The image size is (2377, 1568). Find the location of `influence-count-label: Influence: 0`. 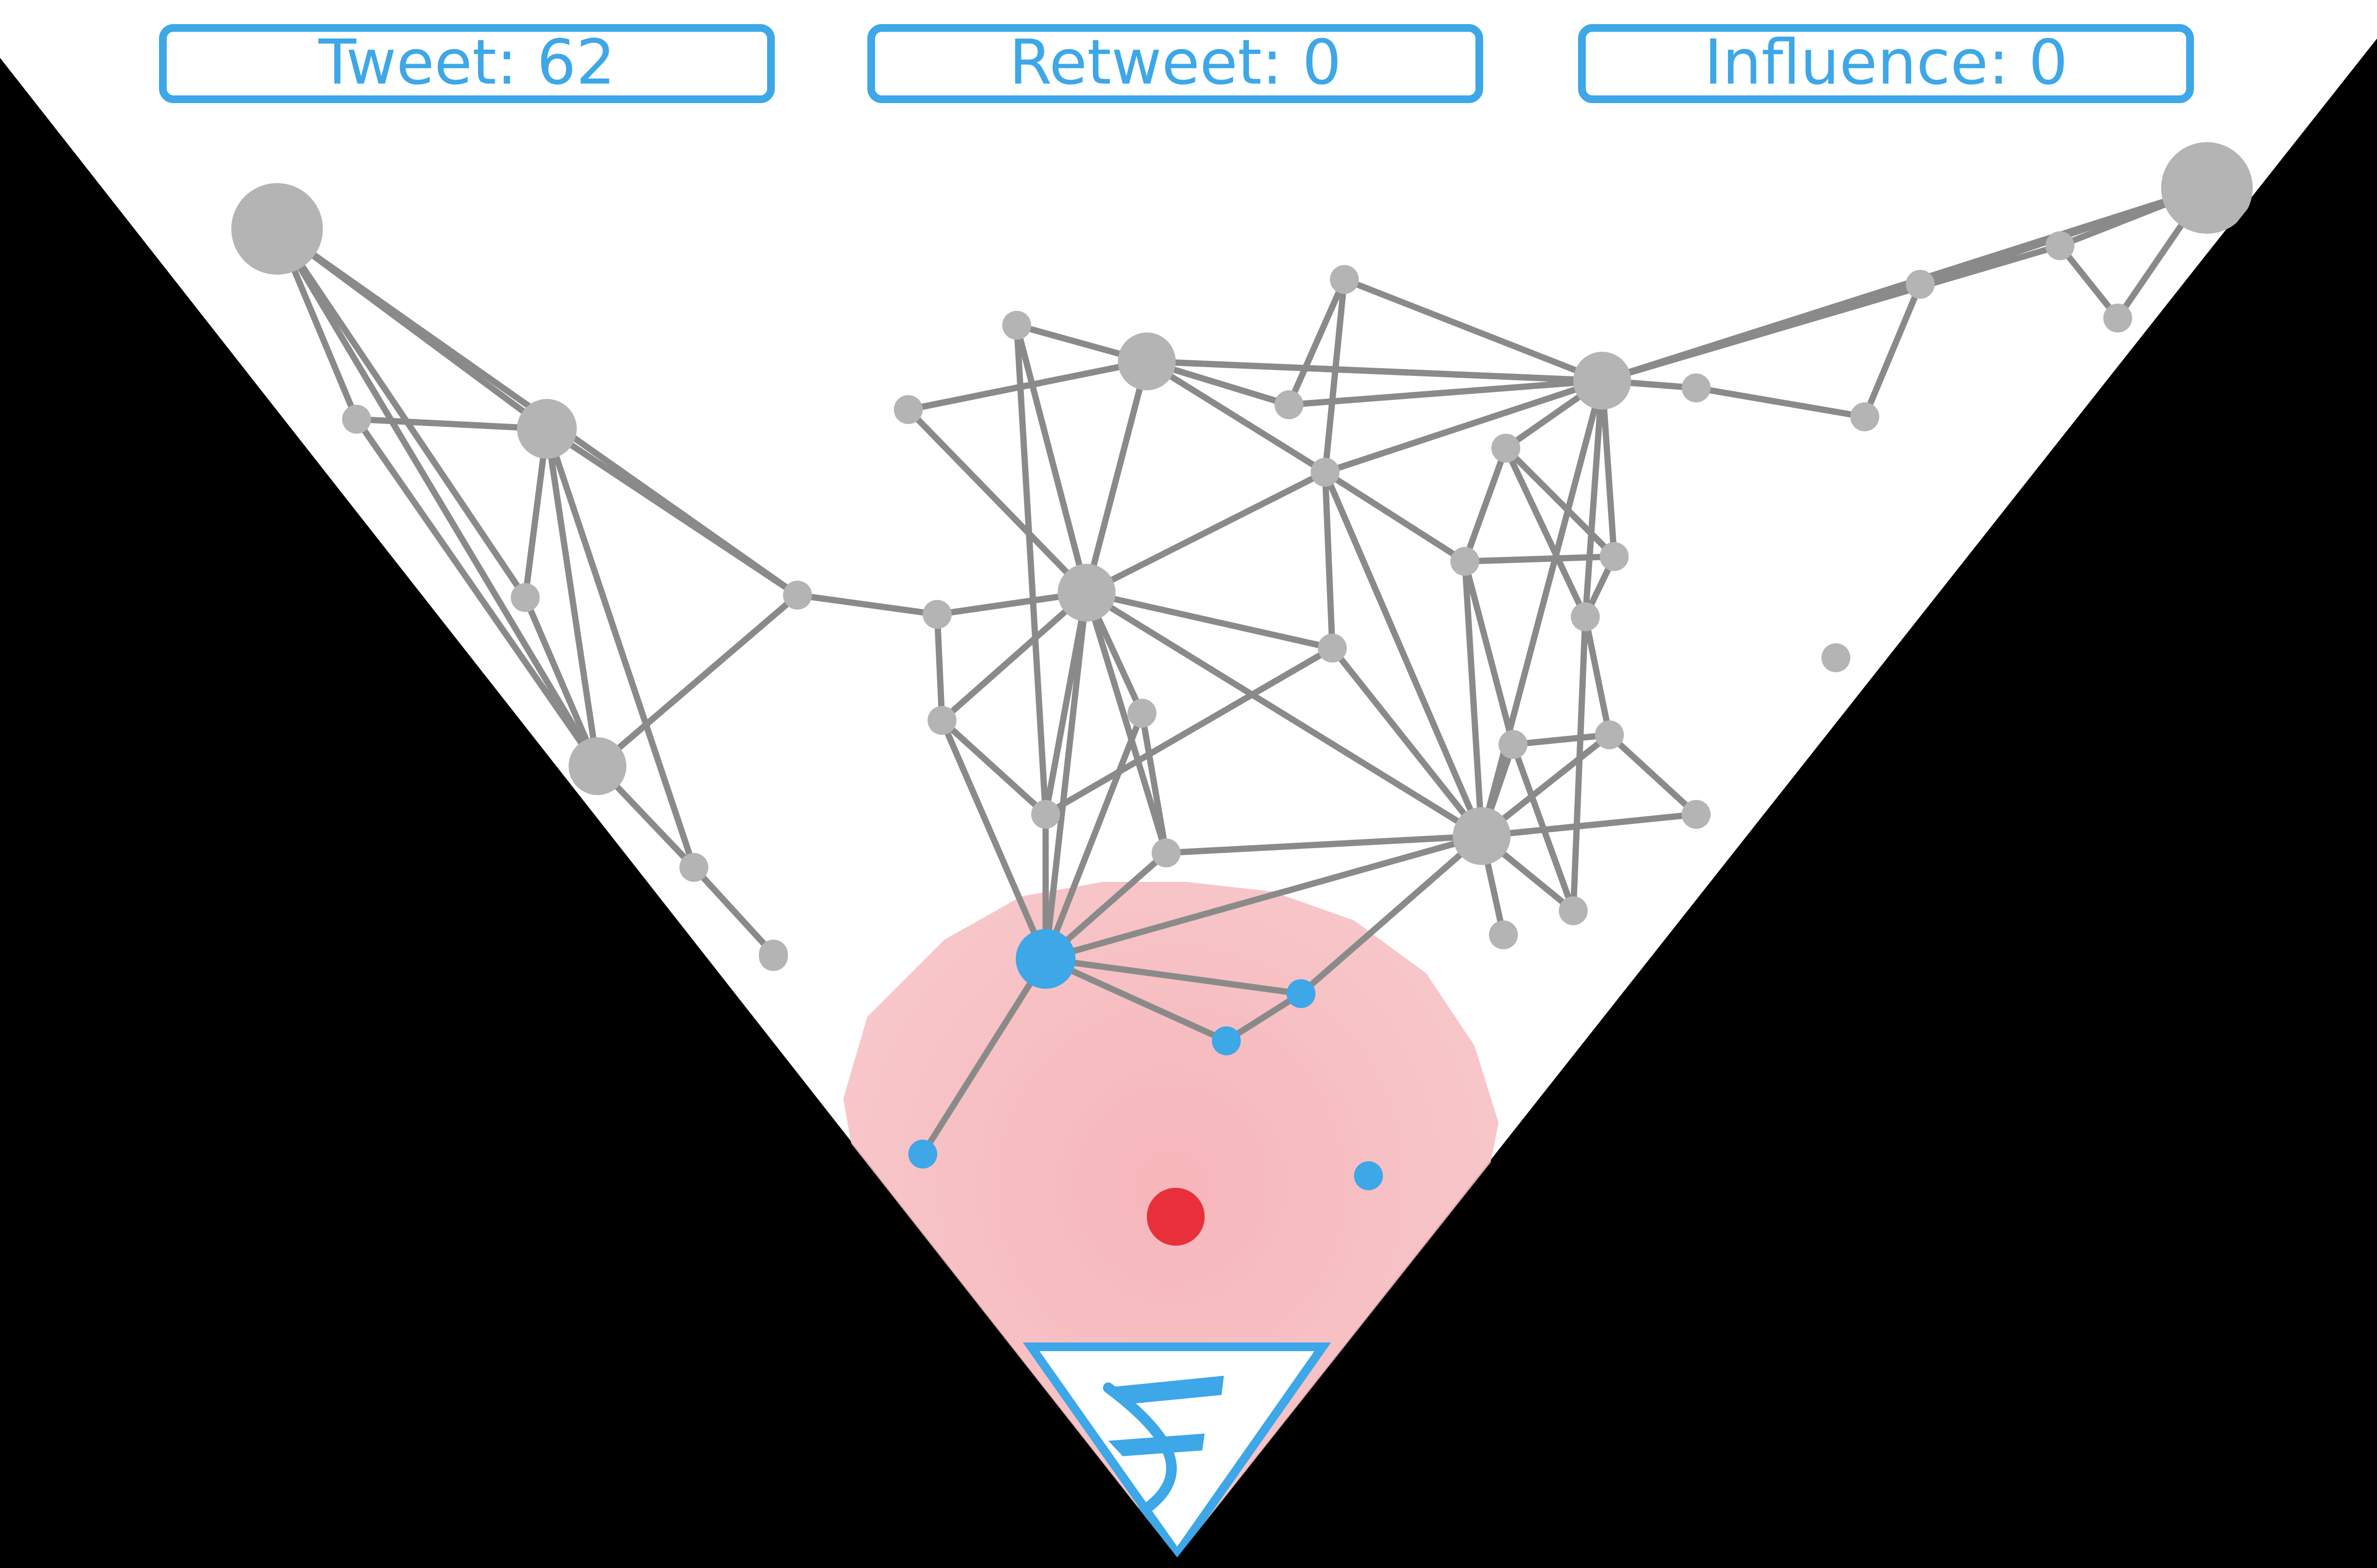

influence-count-label: Influence: 0 is located at coordinates (1886, 63).